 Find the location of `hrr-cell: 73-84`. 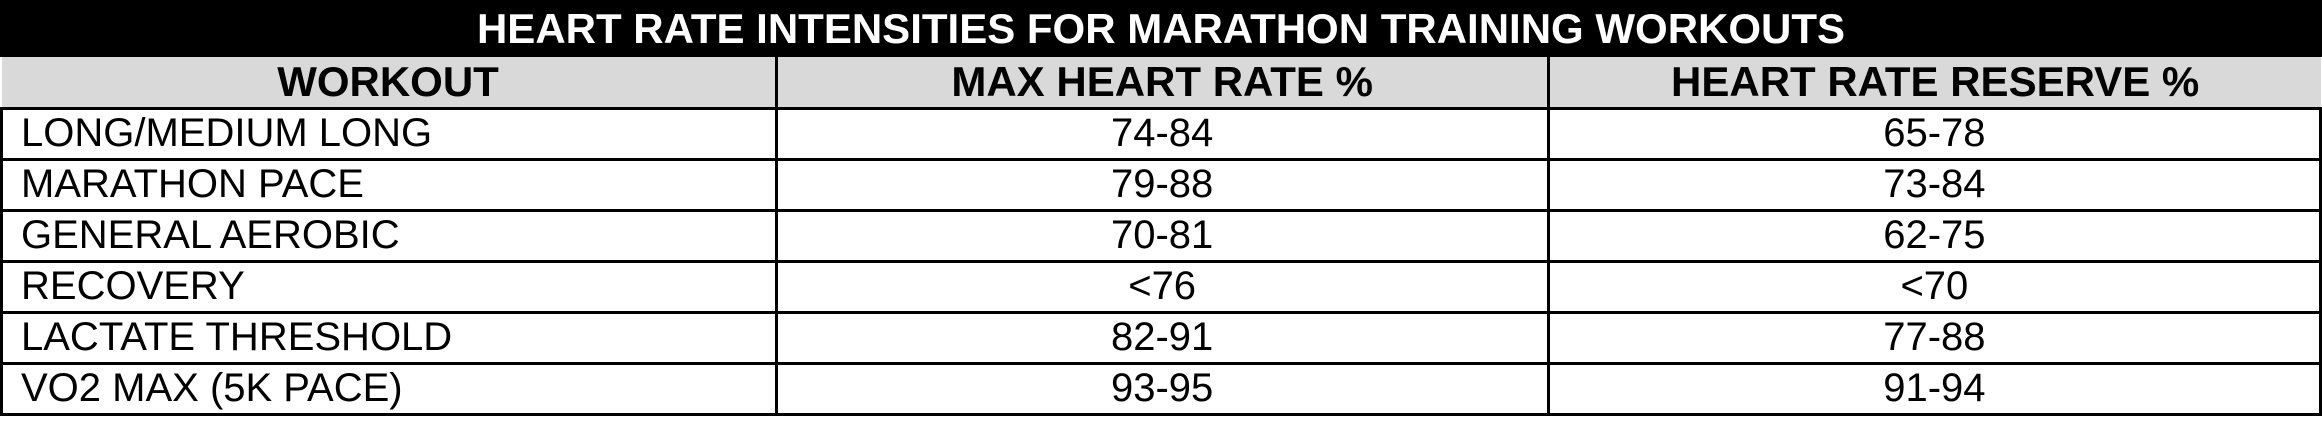

hrr-cell: 73-84 is located at coordinates (1934, 184).